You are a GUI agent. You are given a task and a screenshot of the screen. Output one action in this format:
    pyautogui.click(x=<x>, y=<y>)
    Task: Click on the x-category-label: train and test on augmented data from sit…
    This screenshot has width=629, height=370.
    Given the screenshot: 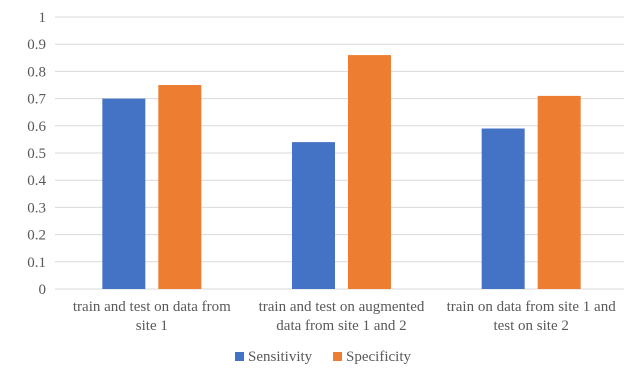 What is the action you would take?
    pyautogui.click(x=342, y=316)
    